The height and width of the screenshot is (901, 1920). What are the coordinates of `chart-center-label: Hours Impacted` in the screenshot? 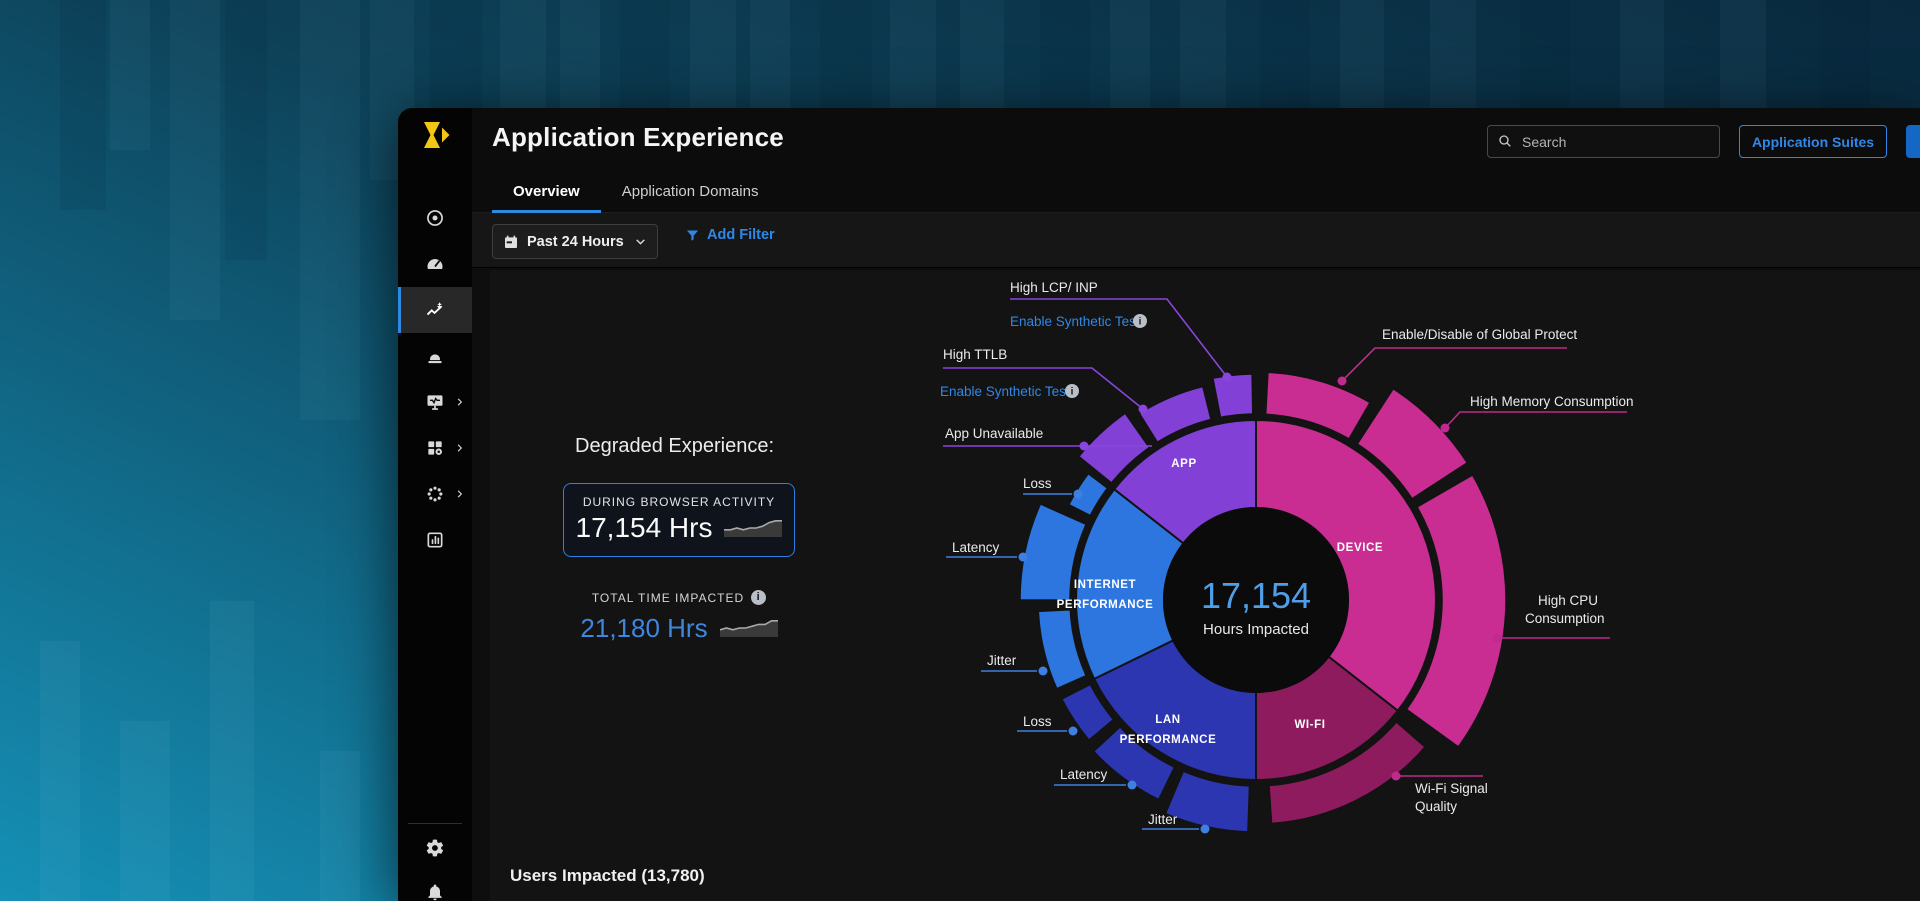 It's located at (1256, 629).